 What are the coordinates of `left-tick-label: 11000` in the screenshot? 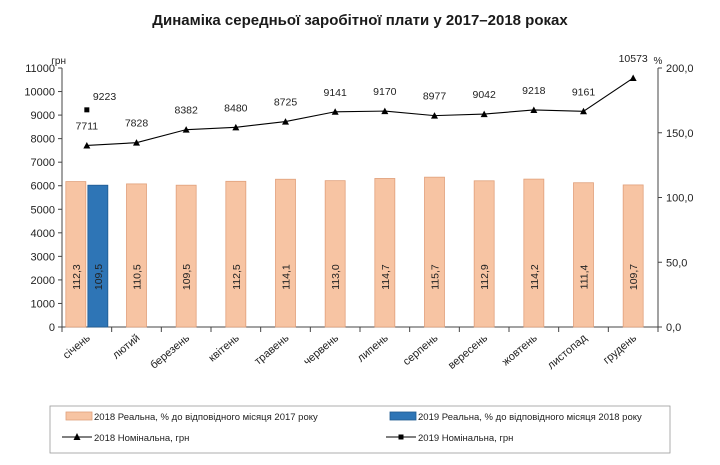 It's located at (40, 69).